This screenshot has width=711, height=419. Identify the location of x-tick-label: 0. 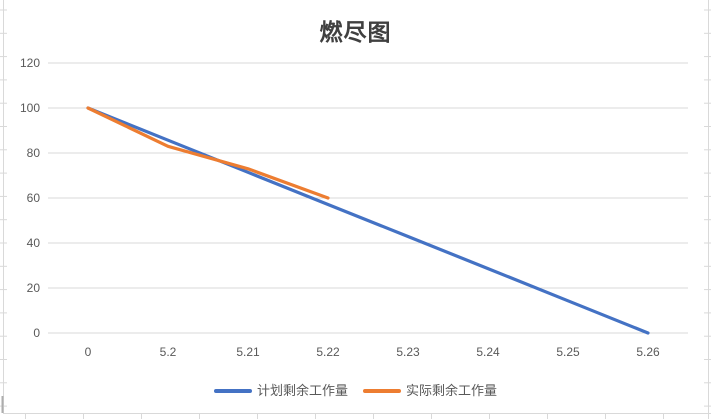
(88, 352).